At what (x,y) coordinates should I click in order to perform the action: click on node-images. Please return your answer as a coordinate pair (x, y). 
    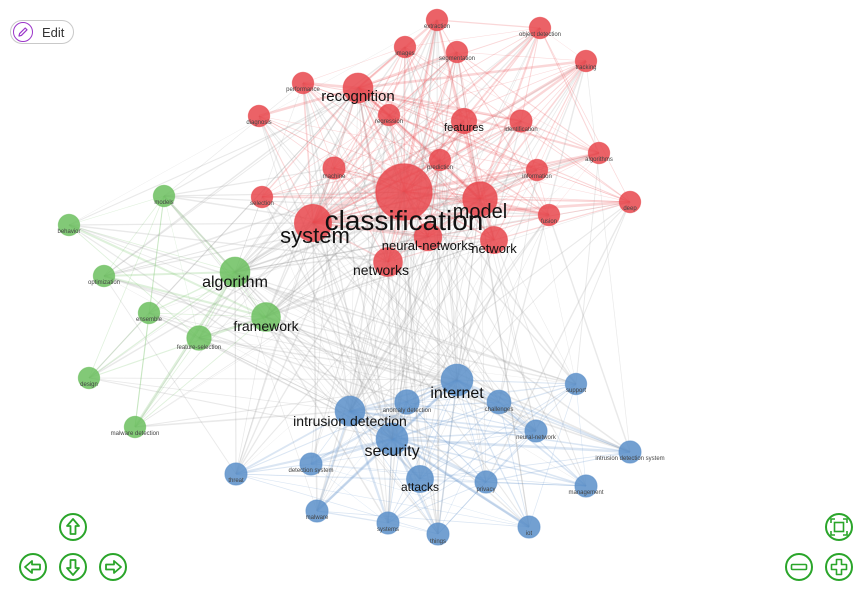
    Looking at the image, I should click on (405, 47).